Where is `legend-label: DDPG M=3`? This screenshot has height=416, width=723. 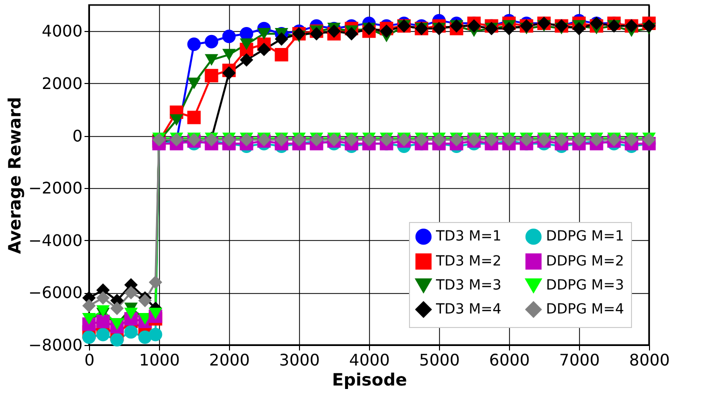
legend-label: DDPG M=3 is located at coordinates (585, 286).